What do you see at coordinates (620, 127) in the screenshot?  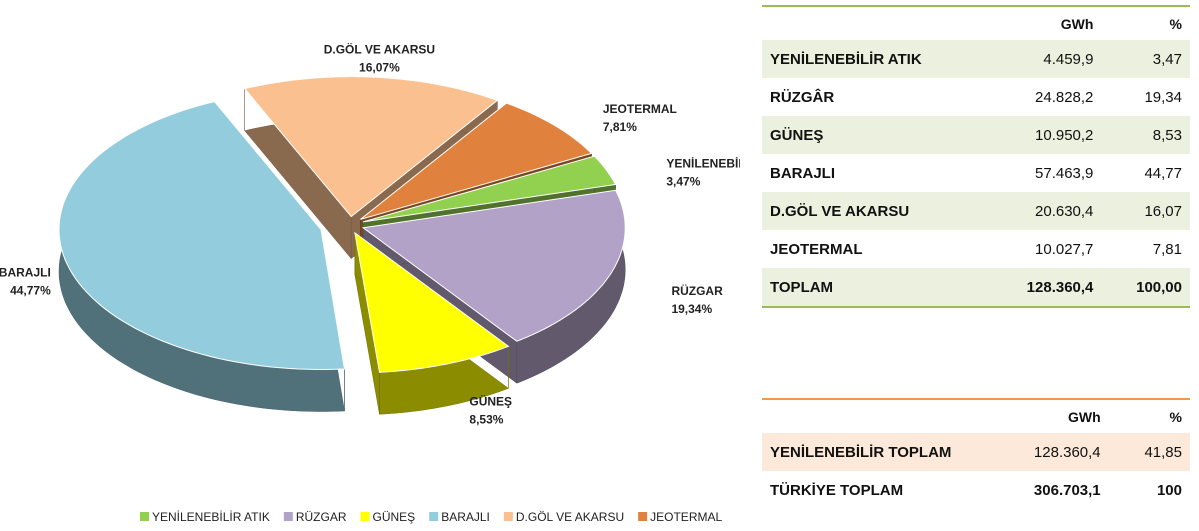 I see `slice-value: 7,81%` at bounding box center [620, 127].